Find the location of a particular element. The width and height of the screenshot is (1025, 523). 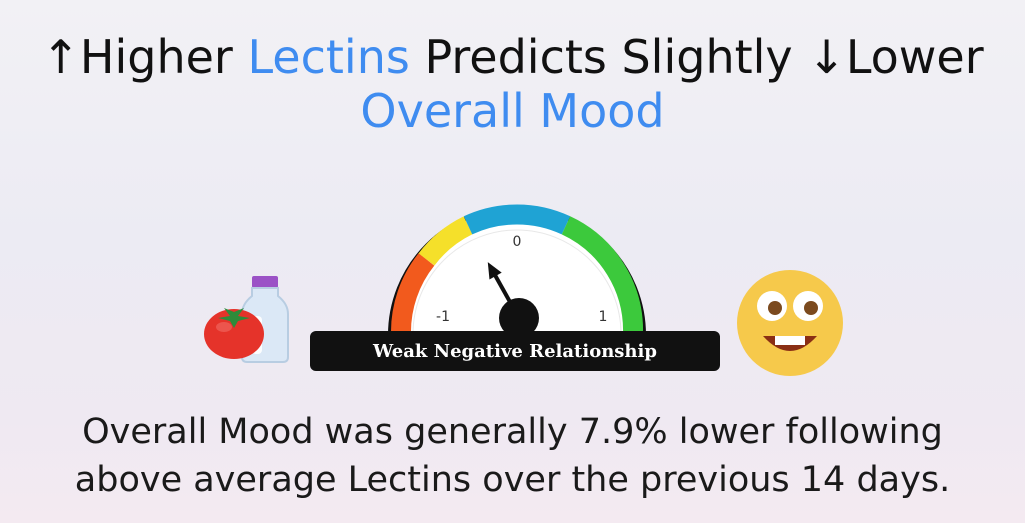

tick-label-min: -1 is located at coordinates (443, 317).